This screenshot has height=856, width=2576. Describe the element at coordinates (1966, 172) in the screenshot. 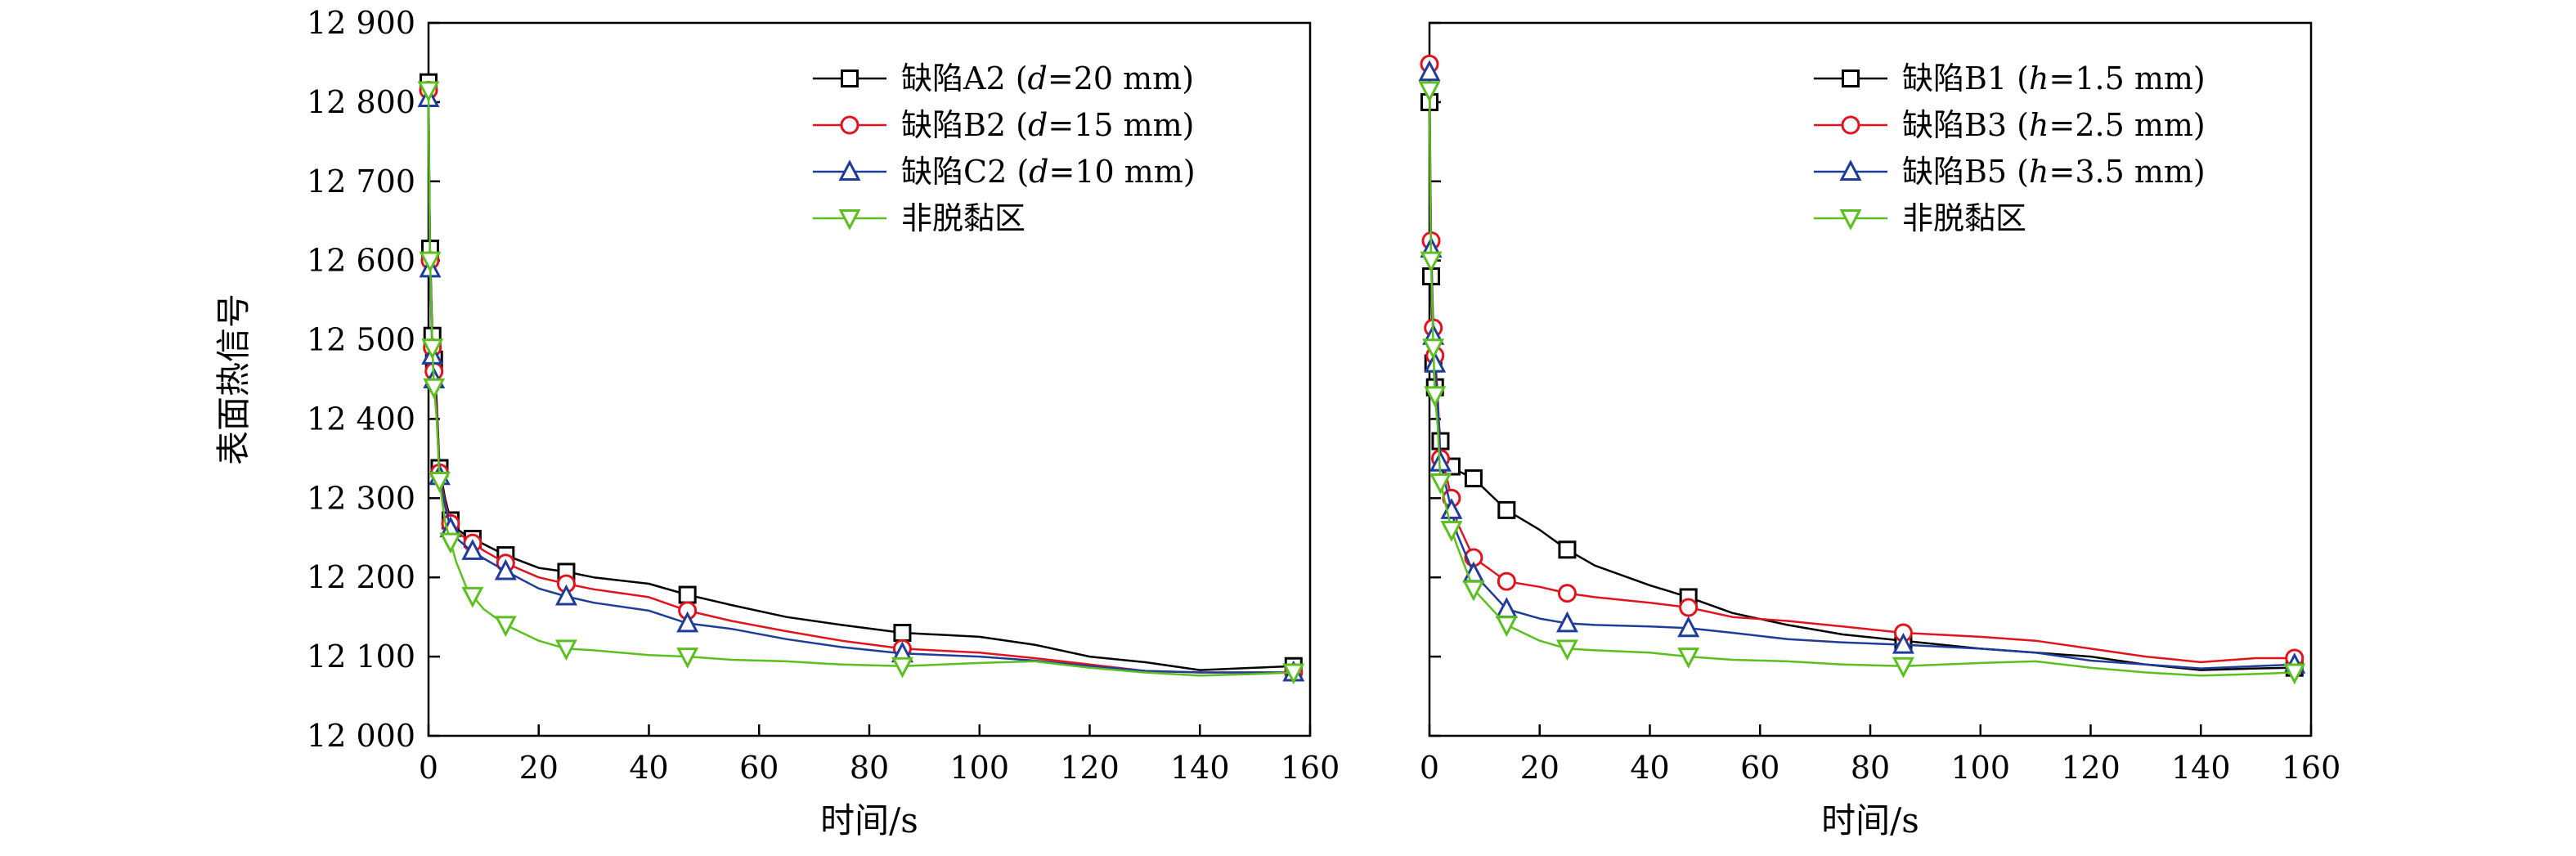

I see `legend-label-prefix: 缺陷B5 (` at that location.